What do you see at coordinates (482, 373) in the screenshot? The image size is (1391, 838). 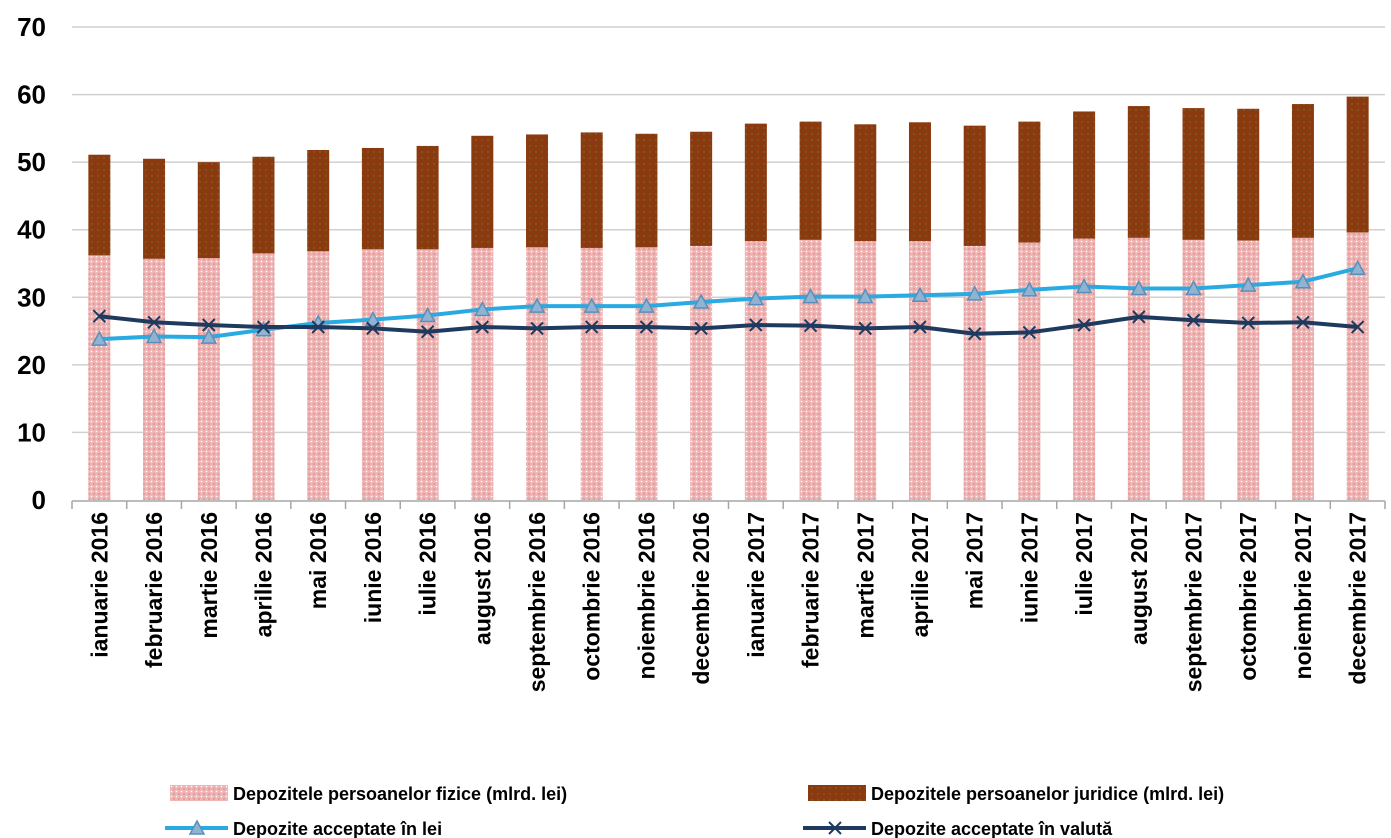 I see `bar-depozitele-persoanelor-fizice-mlrd-lei-august-2016` at bounding box center [482, 373].